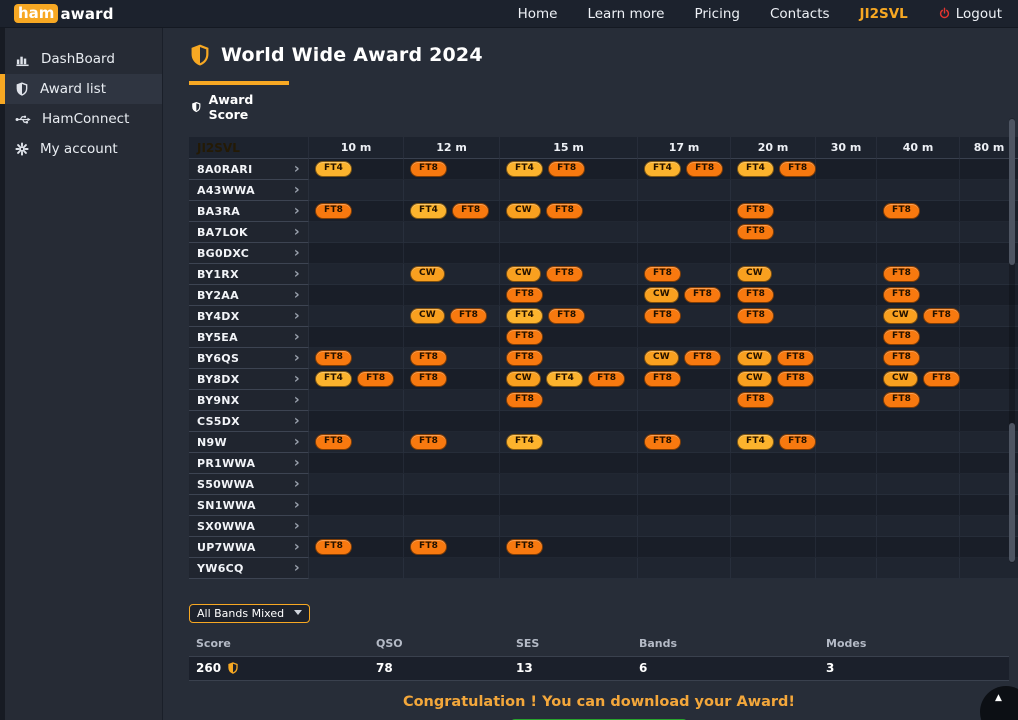 This screenshot has height=720, width=1018. What do you see at coordinates (603, 568) in the screenshot?
I see `table-row: YW6CQ ›` at bounding box center [603, 568].